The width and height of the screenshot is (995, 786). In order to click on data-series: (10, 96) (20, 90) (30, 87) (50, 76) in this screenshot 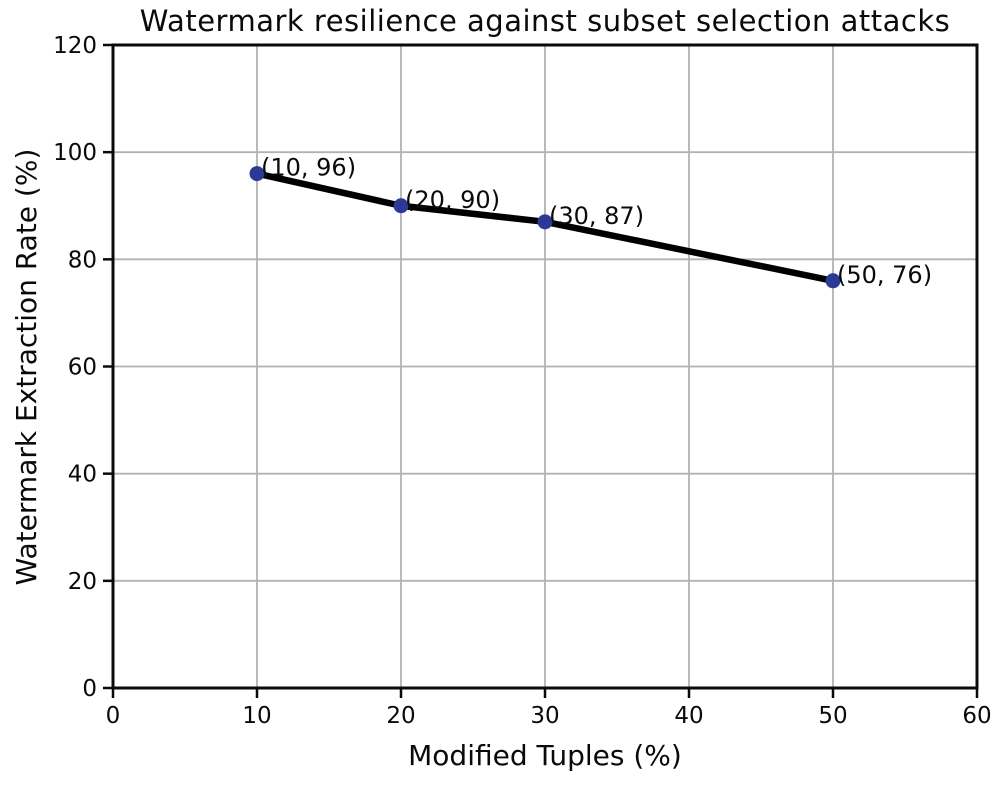, I will do `click(590, 221)`.